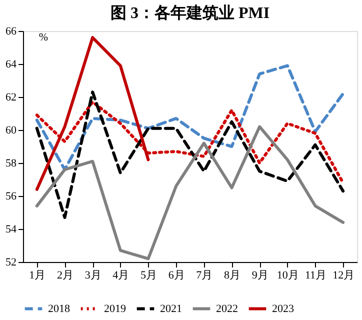  What do you see at coordinates (148, 276) in the screenshot?
I see `x-tick-label: 5月` at bounding box center [148, 276].